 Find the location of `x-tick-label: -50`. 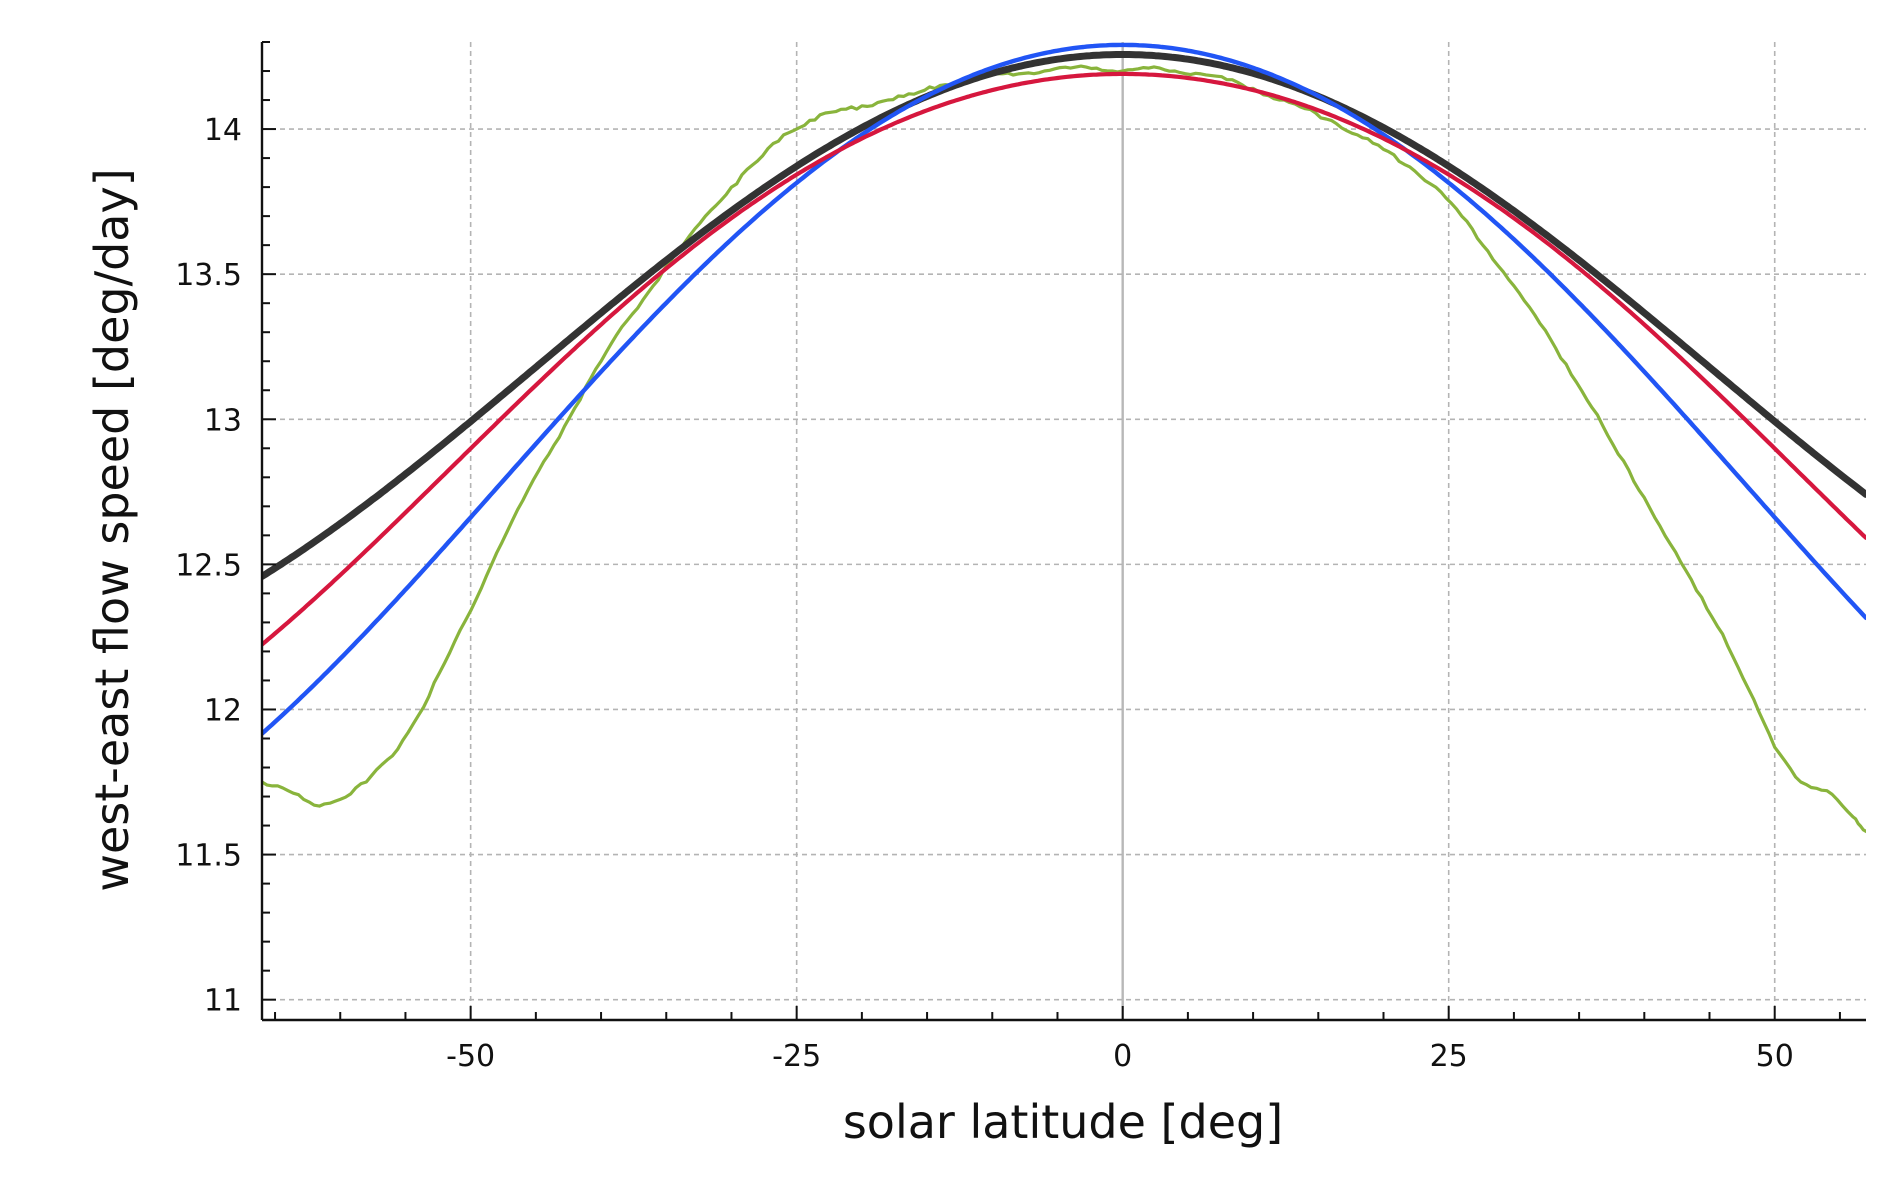

x-tick-label: -50 is located at coordinates (470, 1056).